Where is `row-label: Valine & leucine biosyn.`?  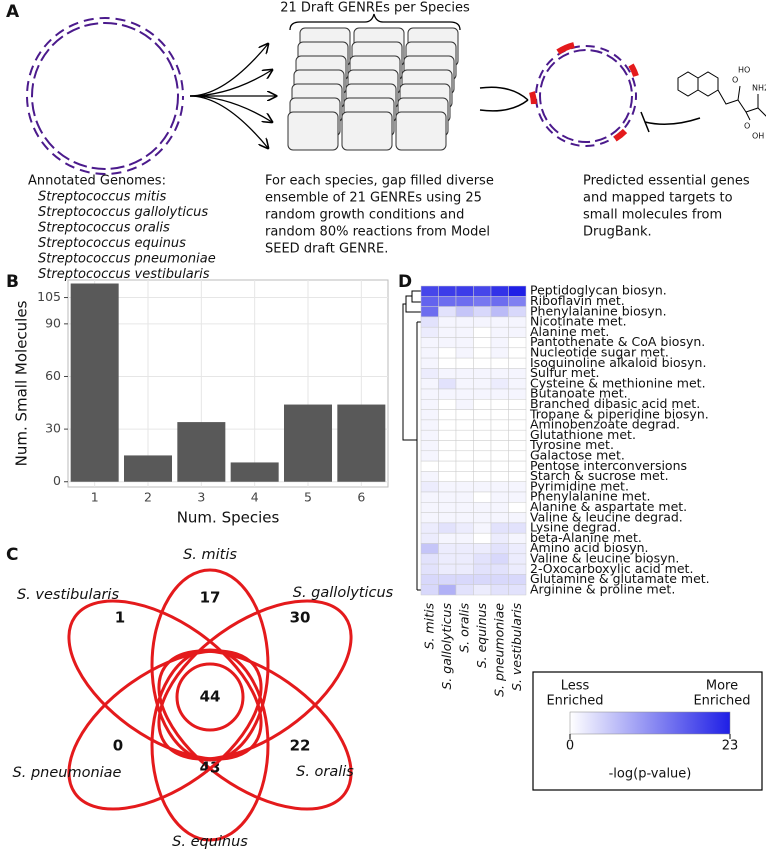 row-label: Valine & leucine biosyn. is located at coordinates (604, 557).